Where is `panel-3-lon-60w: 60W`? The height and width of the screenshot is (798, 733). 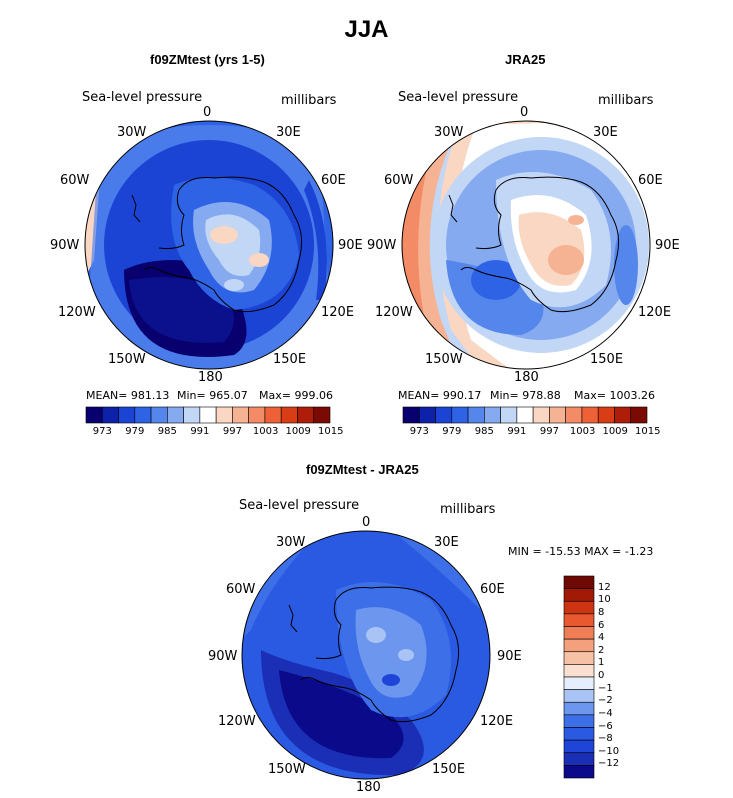 panel-3-lon-60w: 60W is located at coordinates (241, 589).